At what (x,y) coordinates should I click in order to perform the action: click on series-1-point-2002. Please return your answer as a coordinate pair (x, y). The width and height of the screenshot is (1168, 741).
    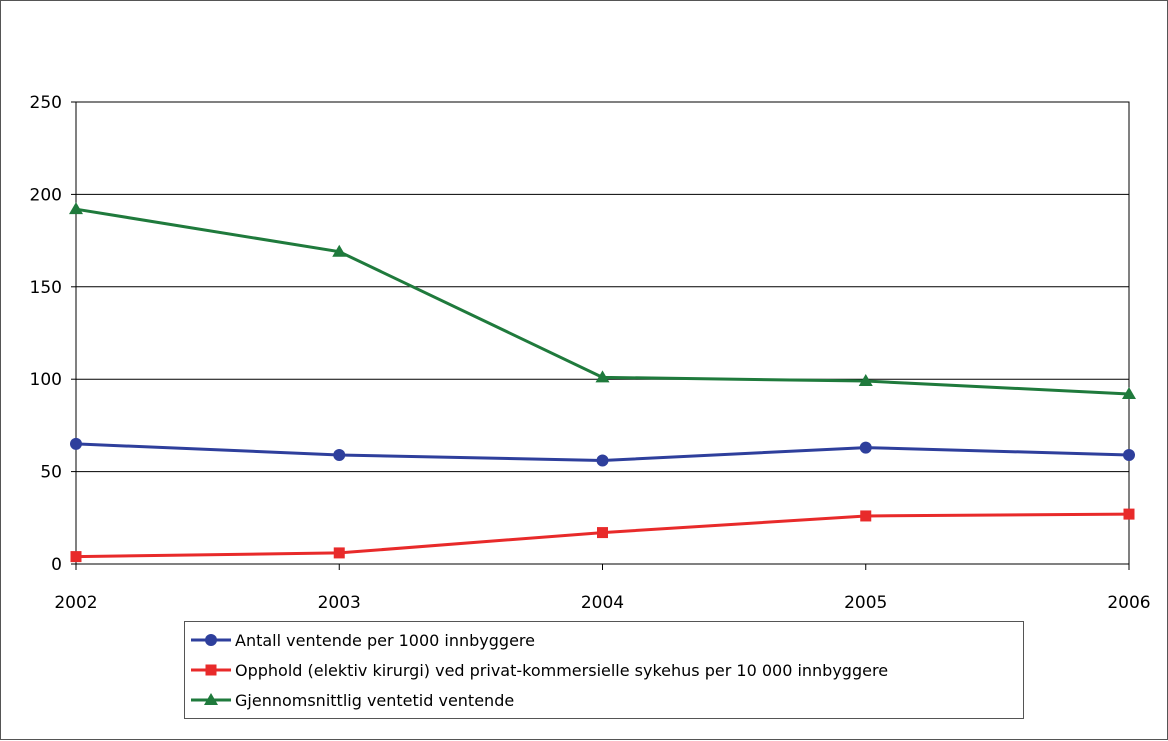
    Looking at the image, I should click on (76, 557).